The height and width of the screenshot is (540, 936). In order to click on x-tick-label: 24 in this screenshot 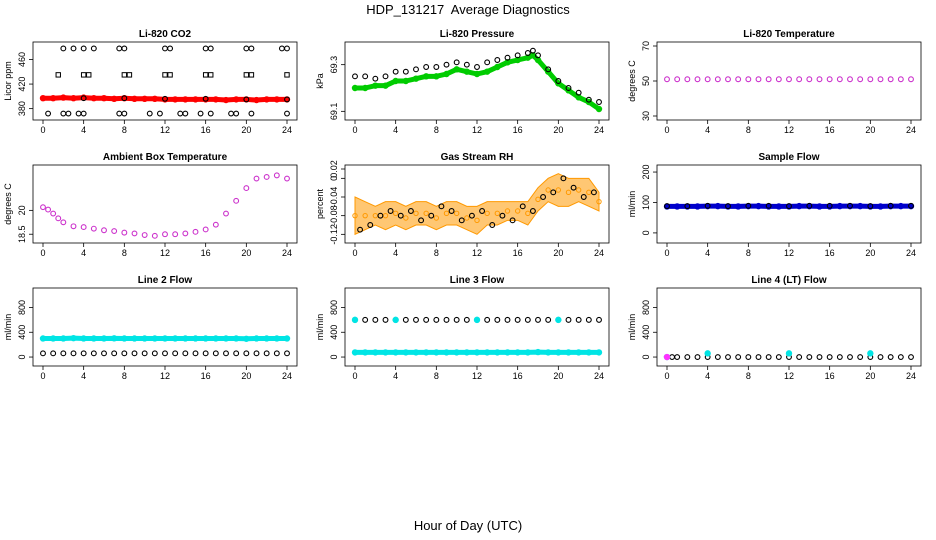, I will do `click(911, 130)`.